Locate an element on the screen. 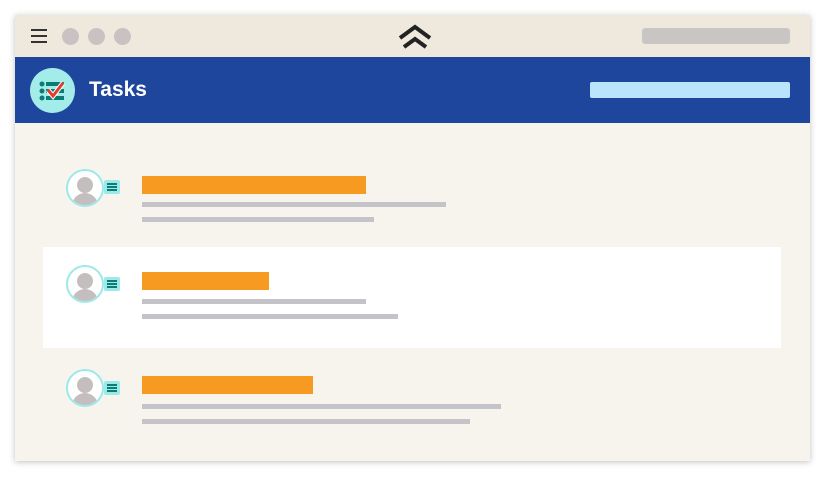 Image resolution: width=826 pixels, height=478 pixels. search-bar-placeholder is located at coordinates (716, 36).